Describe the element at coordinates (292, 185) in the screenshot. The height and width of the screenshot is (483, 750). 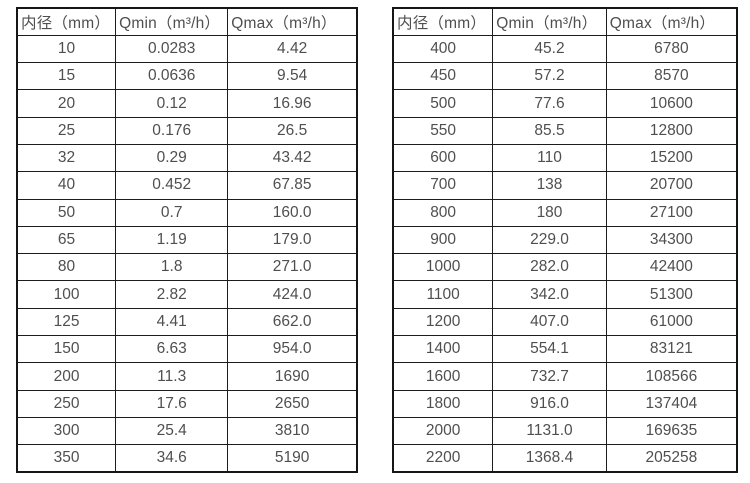
I see `qmax-cell: 67.85` at that location.